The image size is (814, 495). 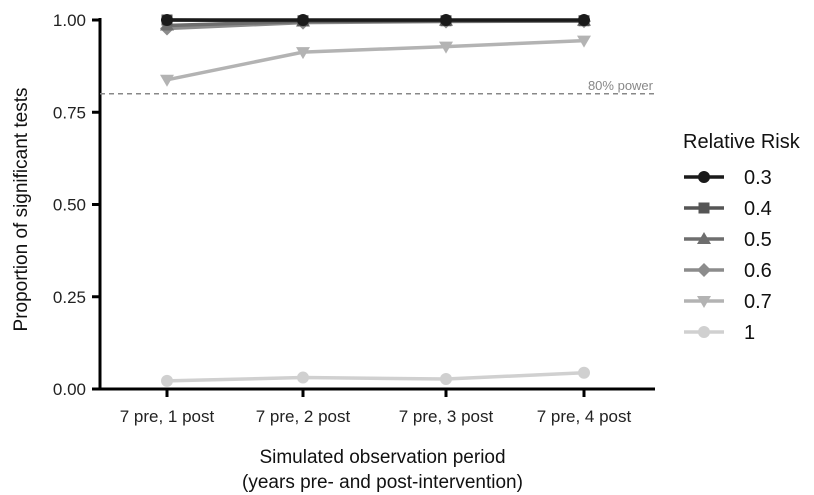 What do you see at coordinates (375, 20) in the screenshot?
I see `series-0.3` at bounding box center [375, 20].